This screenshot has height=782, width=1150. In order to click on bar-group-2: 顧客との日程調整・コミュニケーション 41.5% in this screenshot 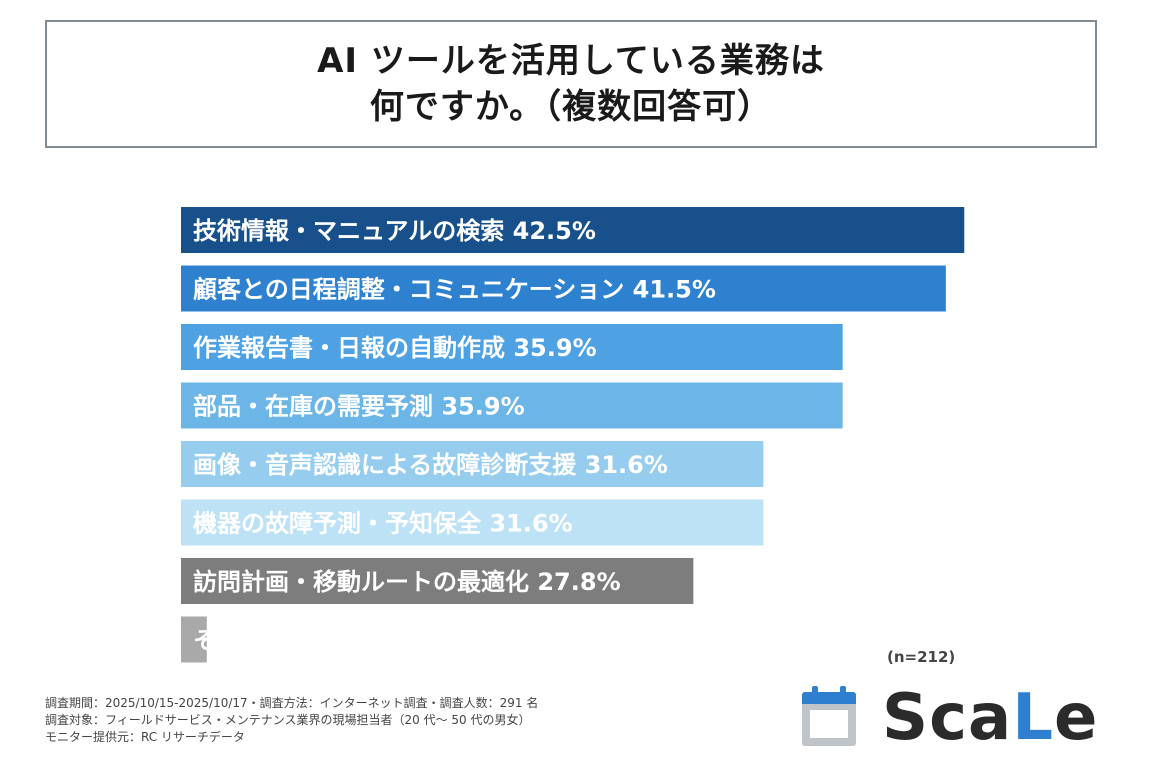, I will do `click(563, 288)`.